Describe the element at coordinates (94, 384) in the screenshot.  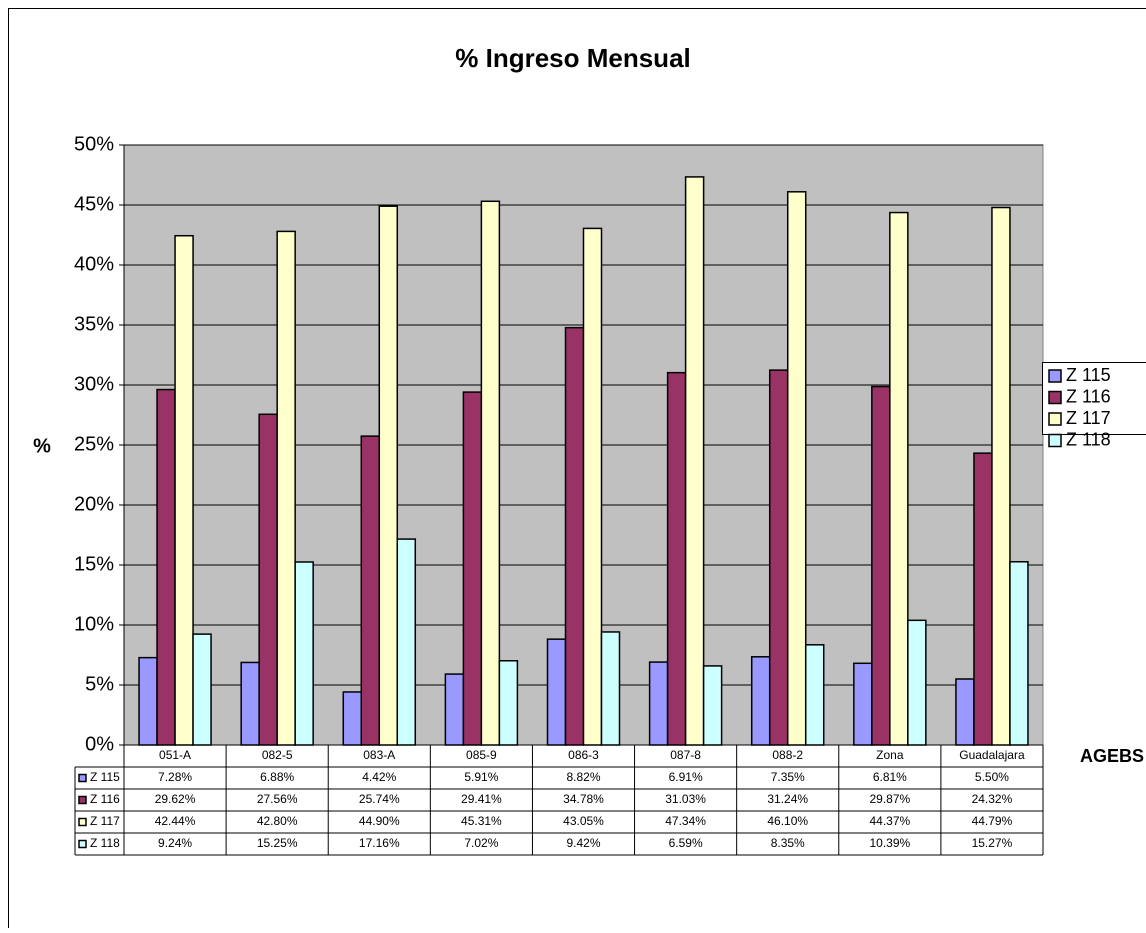
I see `y-tick-label: 30%` at that location.